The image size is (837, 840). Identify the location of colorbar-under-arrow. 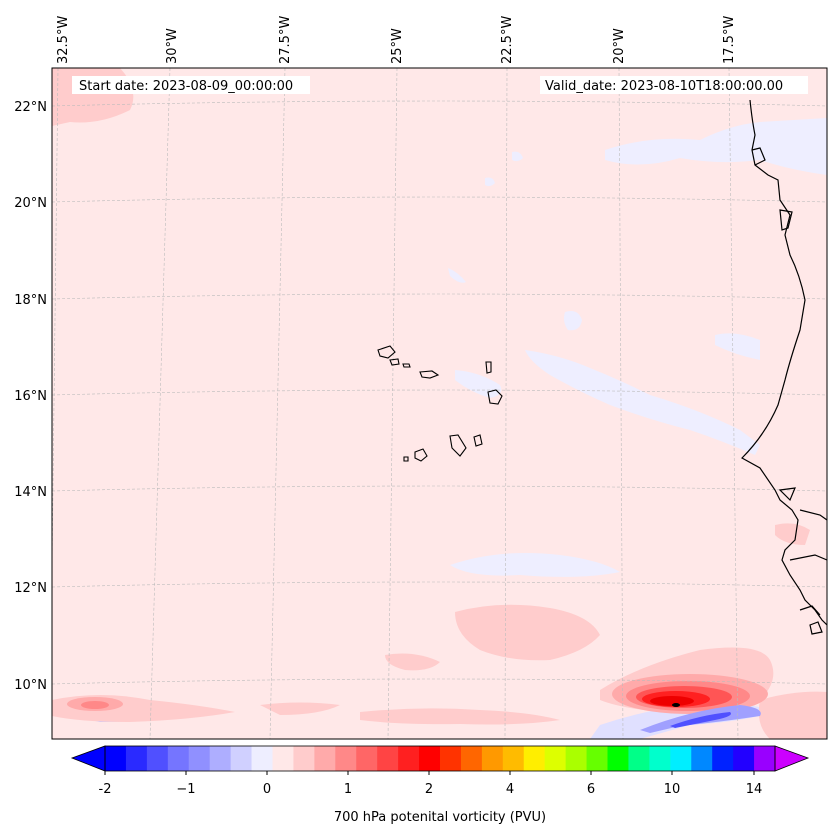
(88, 758).